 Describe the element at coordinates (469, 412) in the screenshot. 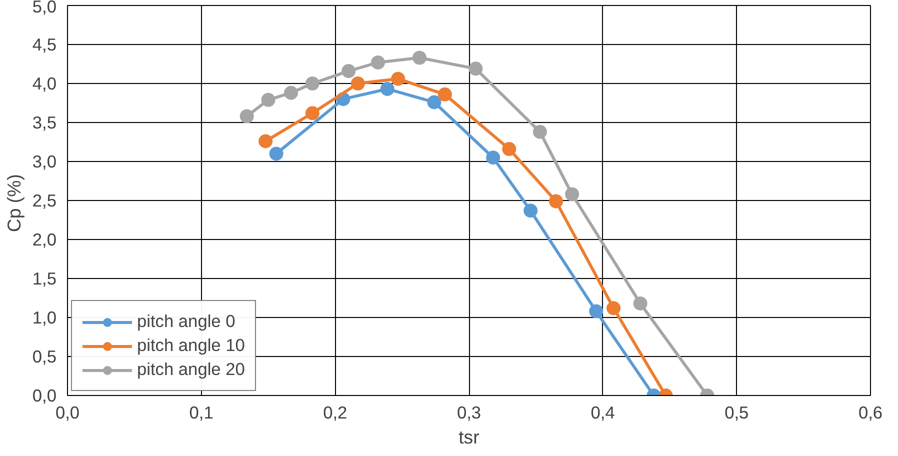

I see `x-tick-label: 0,3` at that location.